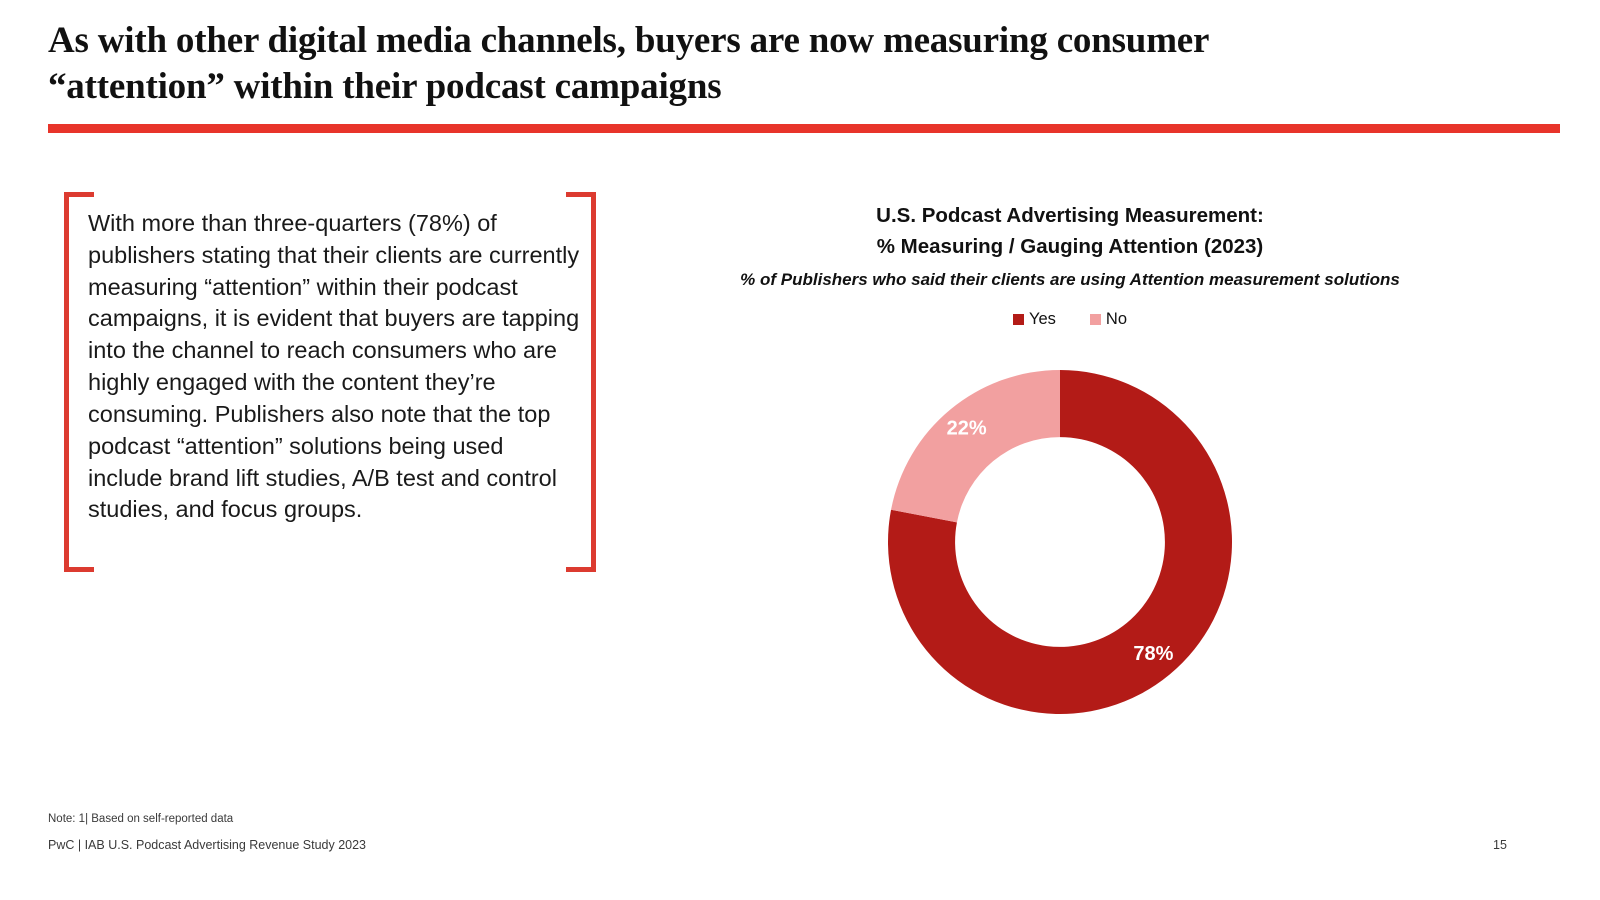 The image size is (1600, 900). Describe the element at coordinates (1018, 320) in the screenshot. I see `legend-swatch-yes-icon` at that location.